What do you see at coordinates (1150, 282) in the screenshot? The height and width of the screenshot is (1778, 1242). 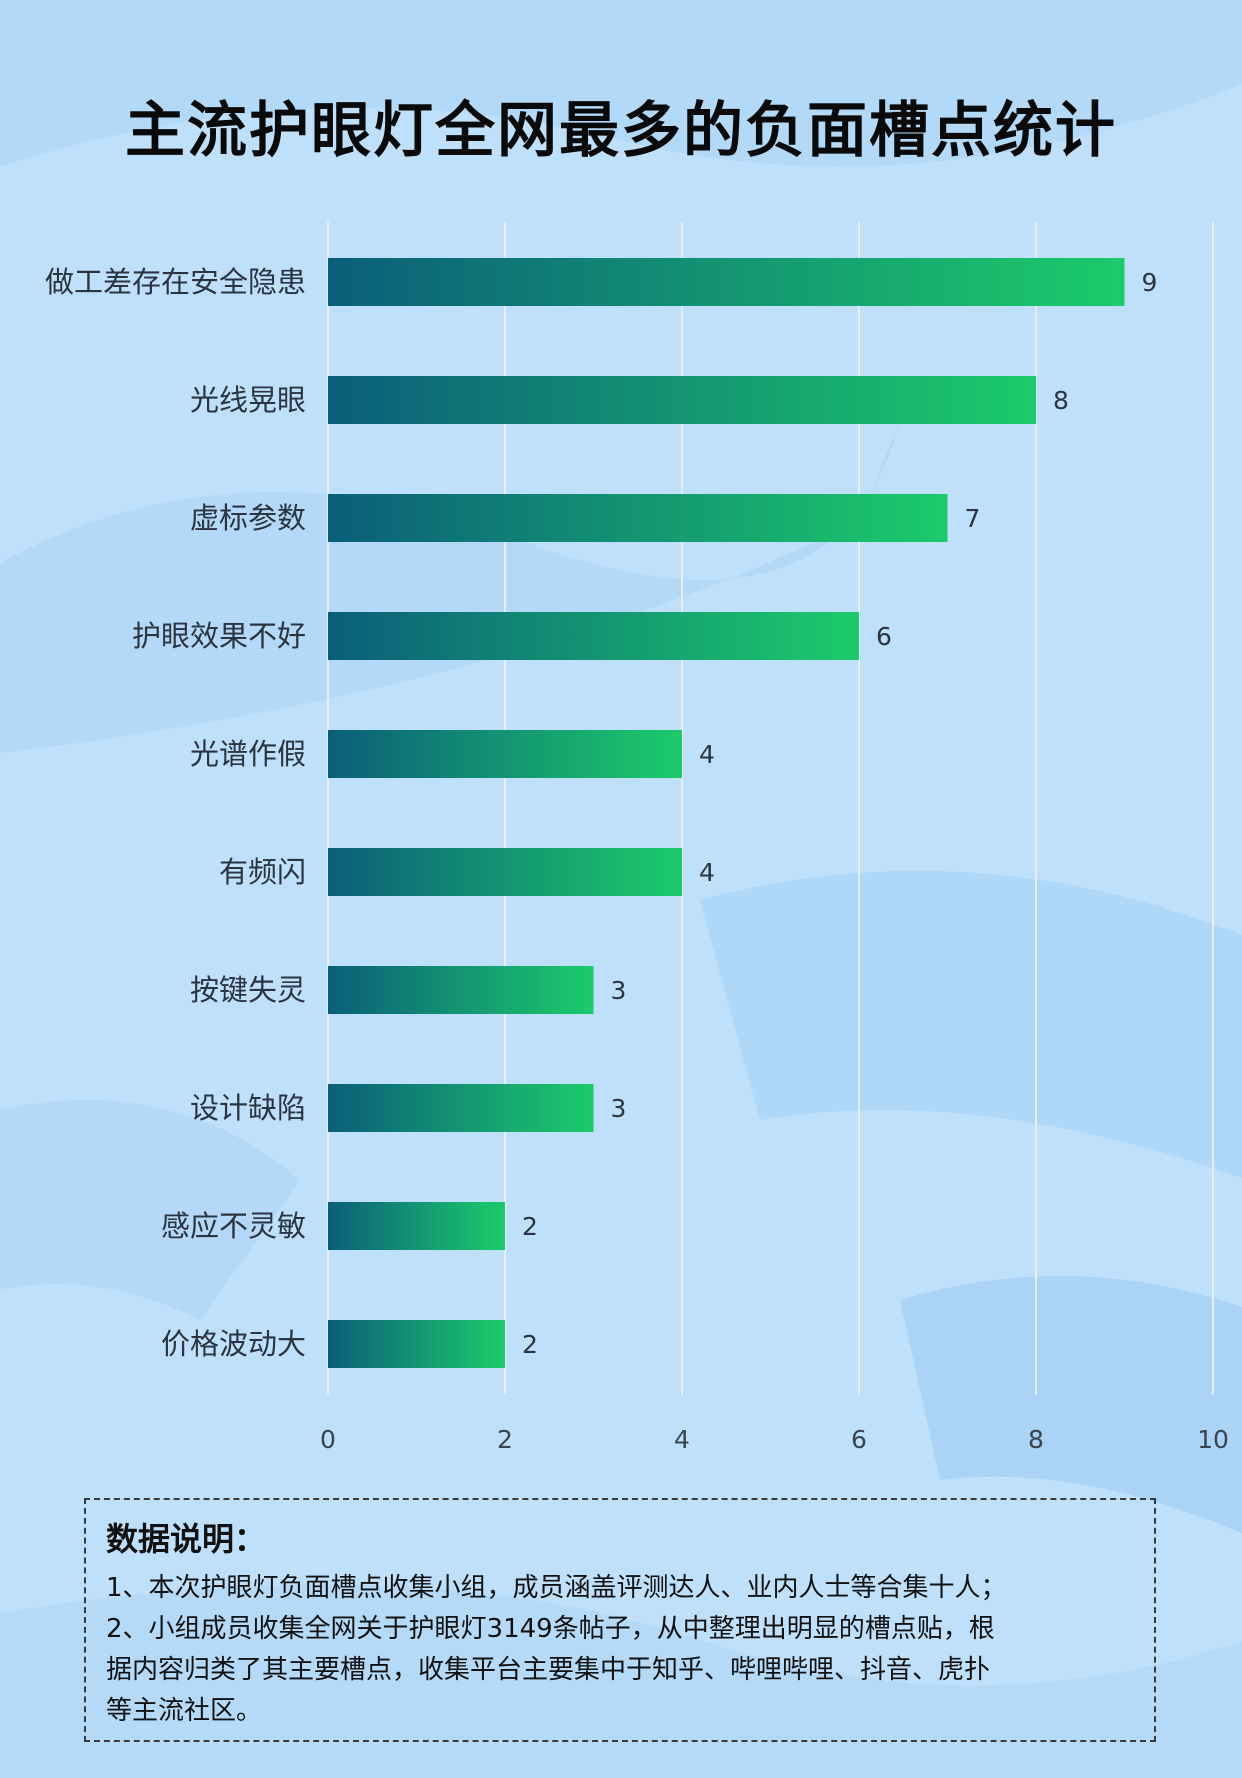 I see `value-label: 9` at bounding box center [1150, 282].